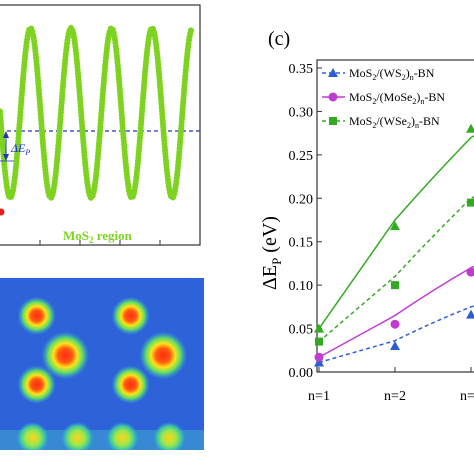 This screenshot has width=474, height=474. I want to click on legend-entry: MoS2/(MoSe2)n-BN, so click(383, 98).